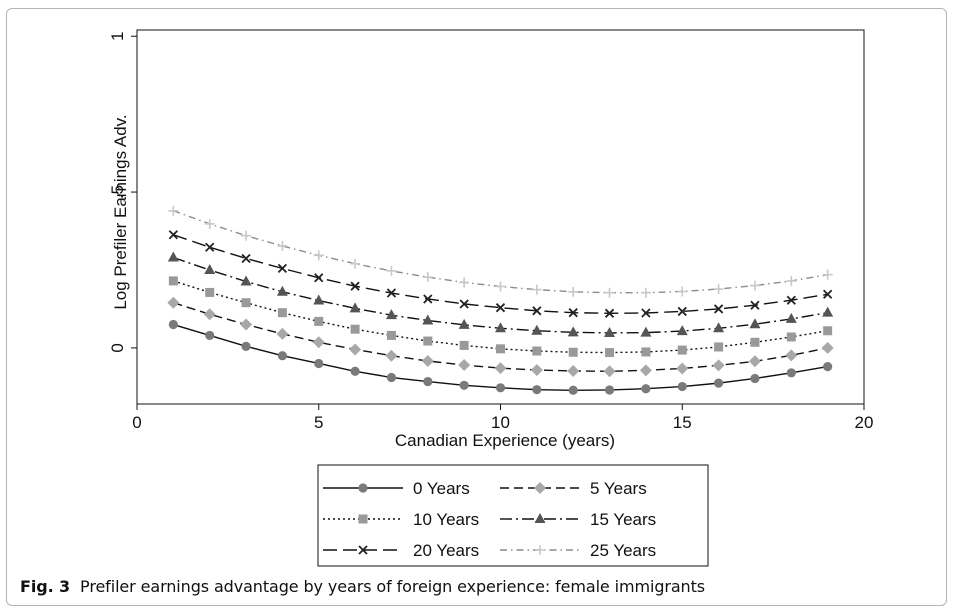 The height and width of the screenshot is (612, 953). I want to click on legend-label: 25 Years, so click(623, 550).